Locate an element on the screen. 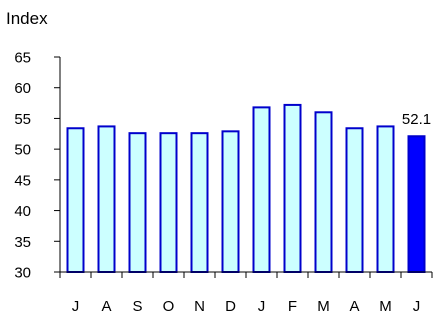 This screenshot has width=437, height=326. data-label: 52.1 is located at coordinates (416, 119).